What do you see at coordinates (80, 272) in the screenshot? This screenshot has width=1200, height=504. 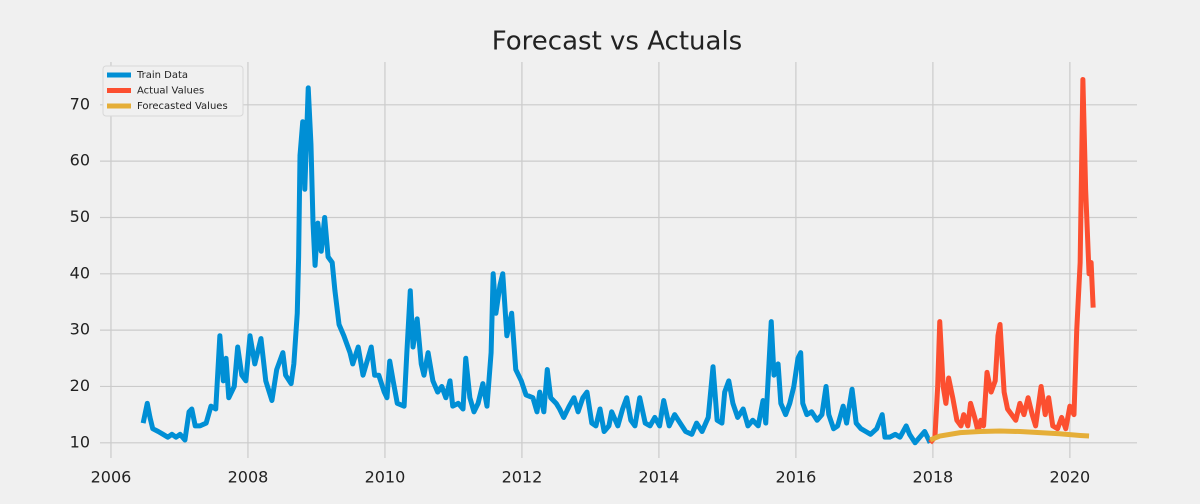 I see `y-tick-label: 40` at bounding box center [80, 272].